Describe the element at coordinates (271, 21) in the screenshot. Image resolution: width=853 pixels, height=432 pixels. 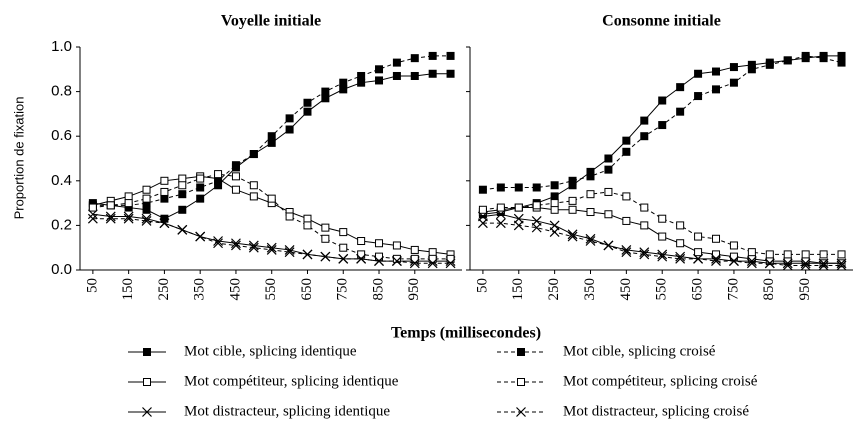
I see `panel-title: Voyelle initiale` at that location.